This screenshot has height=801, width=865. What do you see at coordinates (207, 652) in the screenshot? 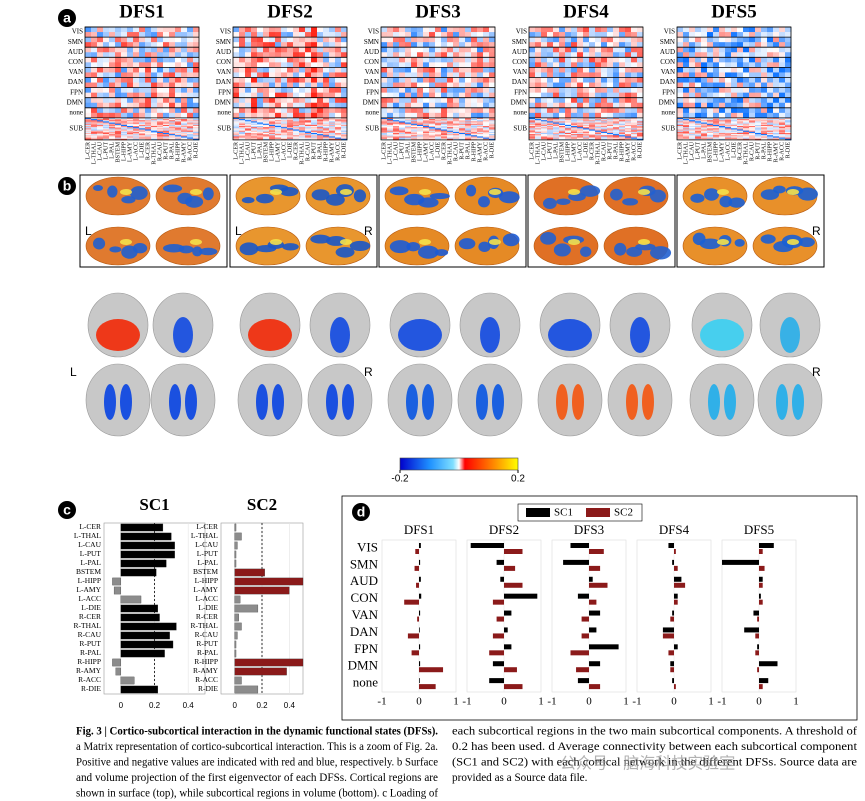
I see `category-label: R-PAL` at bounding box center [207, 652].